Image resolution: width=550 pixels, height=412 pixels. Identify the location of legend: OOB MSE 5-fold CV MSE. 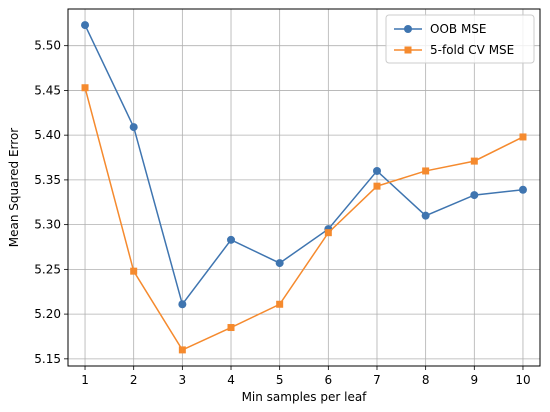
(460, 39).